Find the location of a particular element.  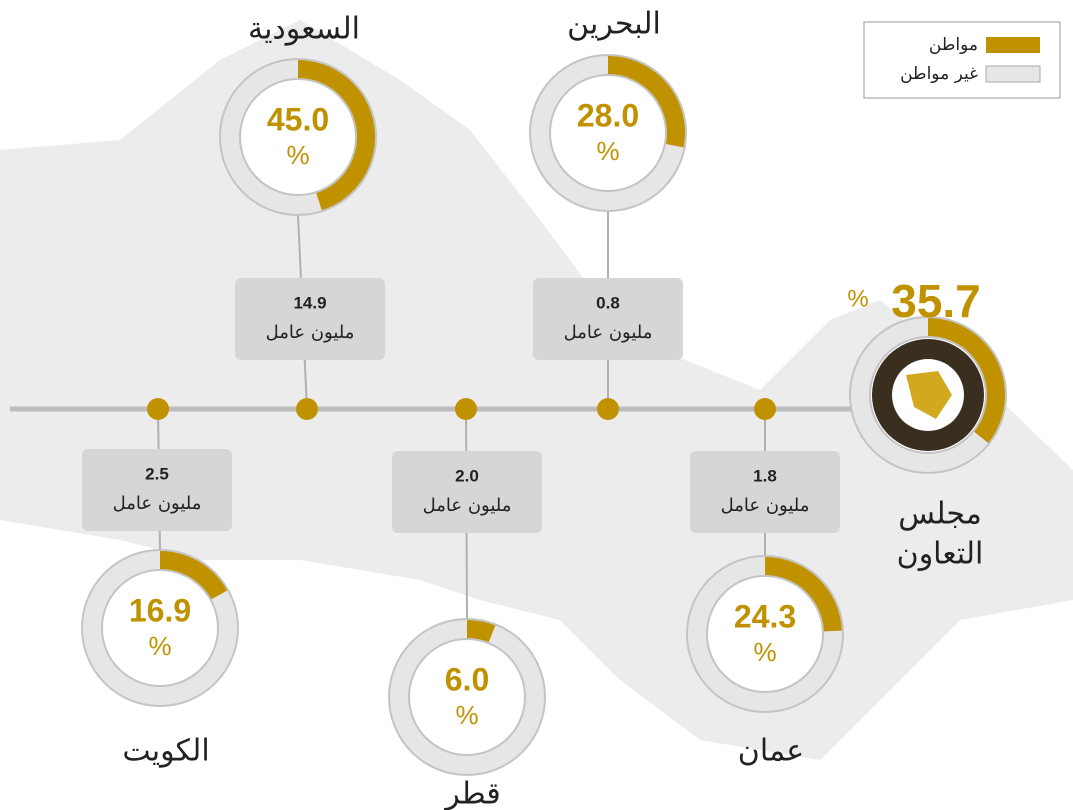

total-value: 35.7 is located at coordinates (936, 301).